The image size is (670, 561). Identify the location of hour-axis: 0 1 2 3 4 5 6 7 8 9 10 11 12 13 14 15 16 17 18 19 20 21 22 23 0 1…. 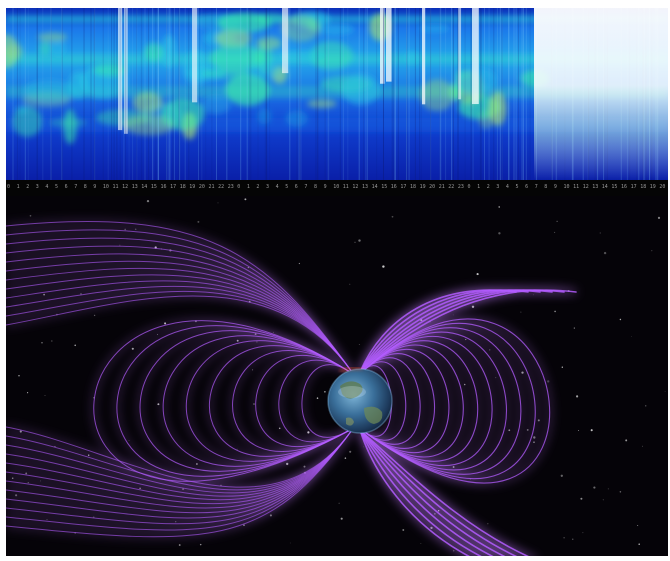
(337, 188).